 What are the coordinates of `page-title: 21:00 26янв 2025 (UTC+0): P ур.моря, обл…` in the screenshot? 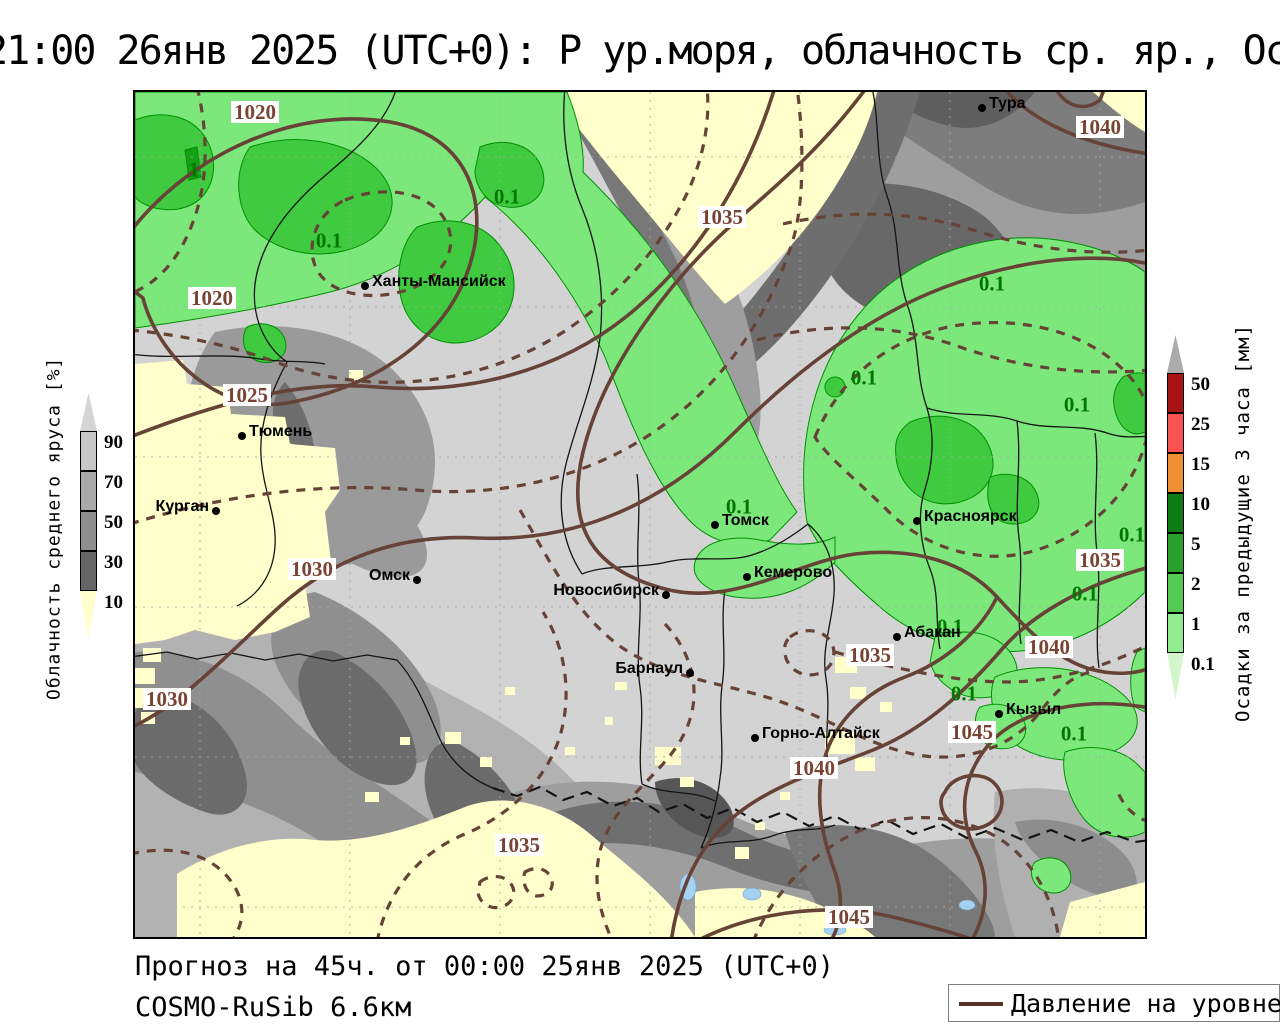 It's located at (640, 51).